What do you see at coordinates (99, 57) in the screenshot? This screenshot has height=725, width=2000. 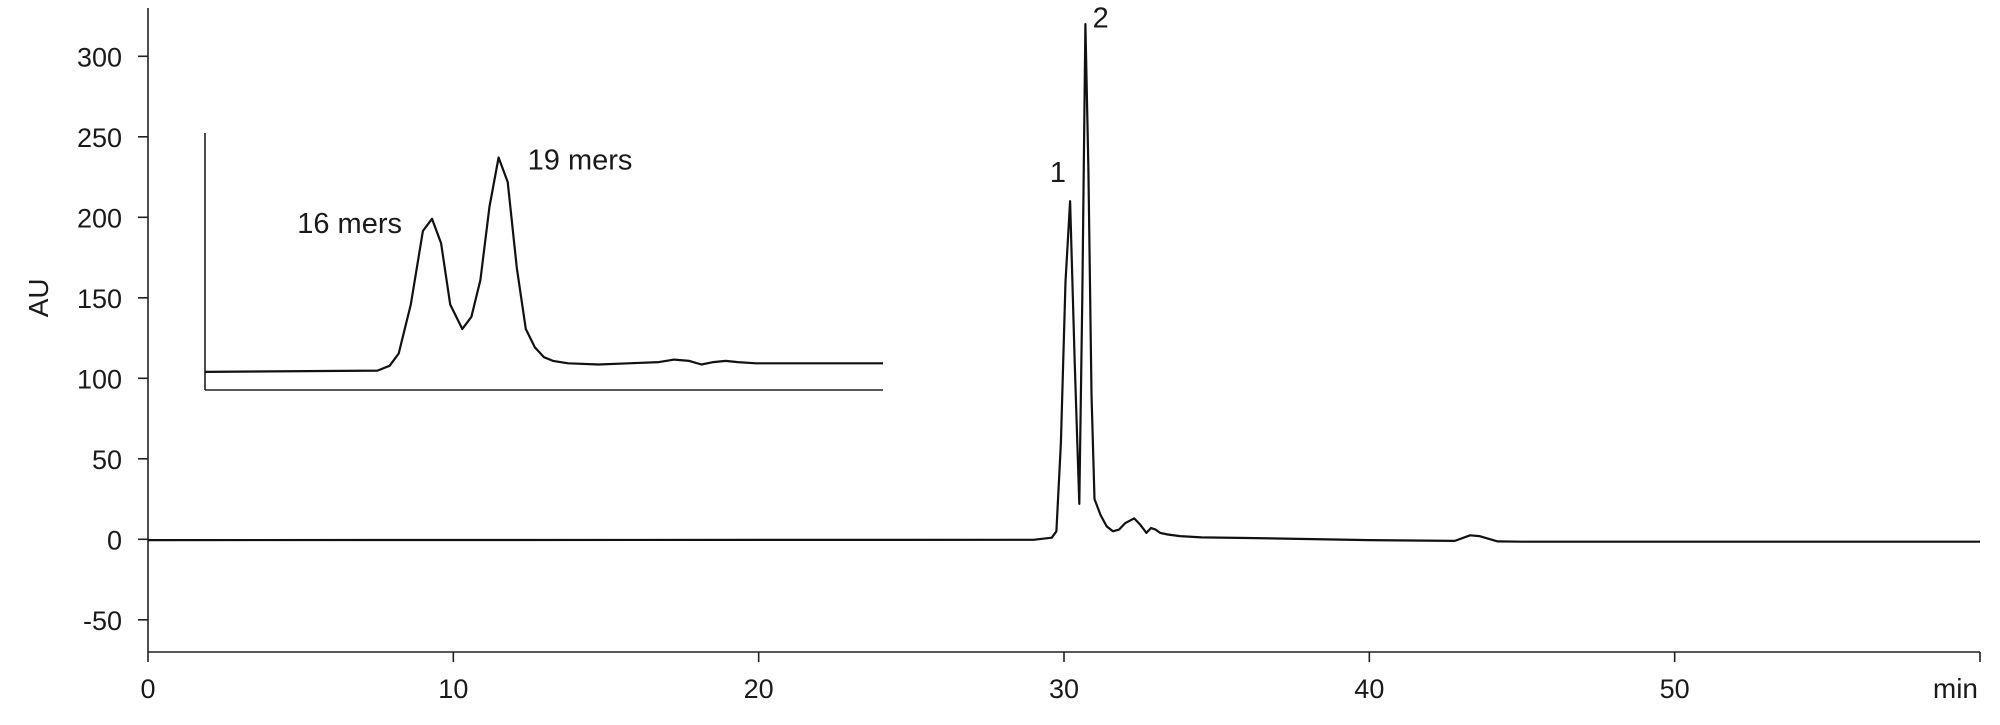 I see `y-tick-label: 300` at bounding box center [99, 57].